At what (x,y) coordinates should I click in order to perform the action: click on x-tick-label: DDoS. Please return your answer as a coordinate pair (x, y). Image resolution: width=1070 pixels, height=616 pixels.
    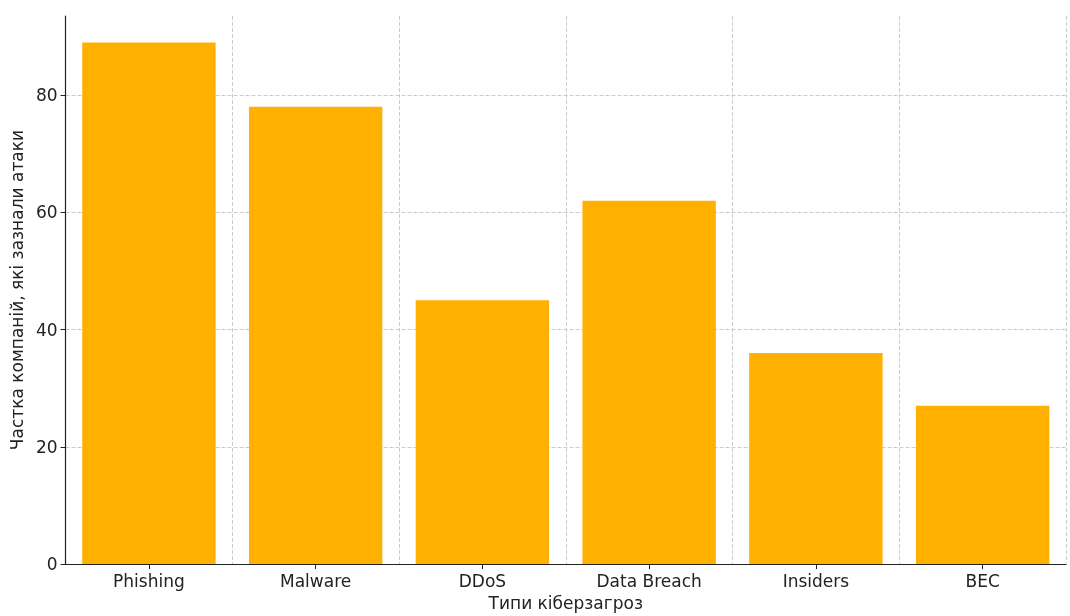
    Looking at the image, I should click on (482, 580).